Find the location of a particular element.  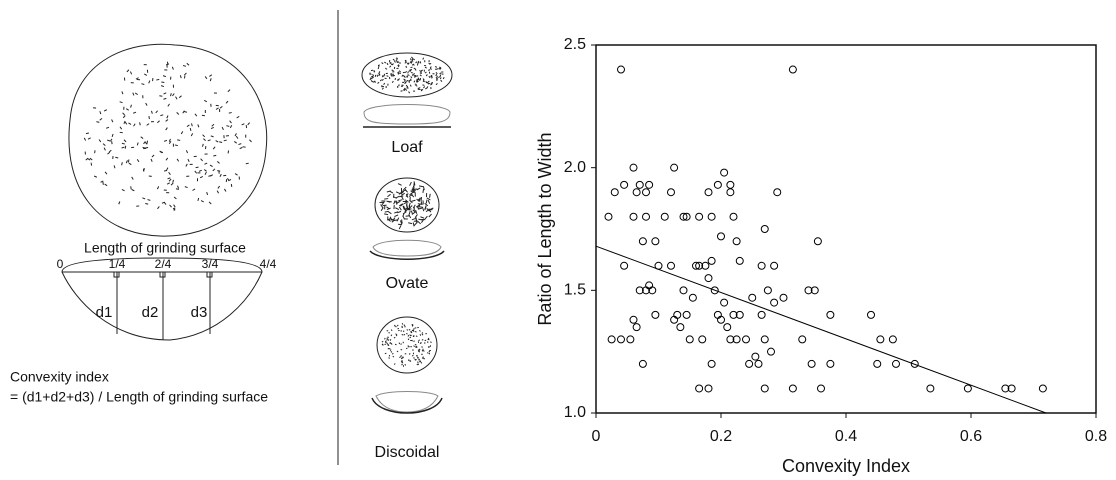

discoidal-base is located at coordinates (407, 405).